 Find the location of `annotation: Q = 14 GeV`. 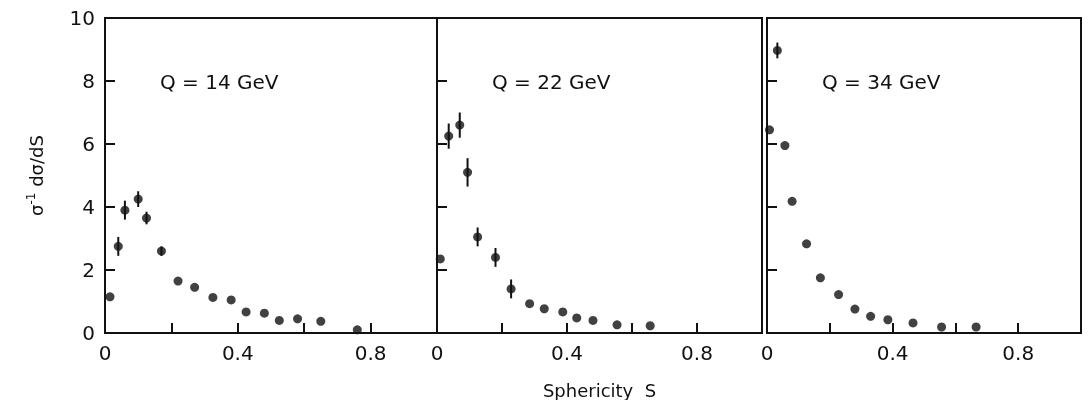

annotation: Q = 14 GeV is located at coordinates (219, 82).